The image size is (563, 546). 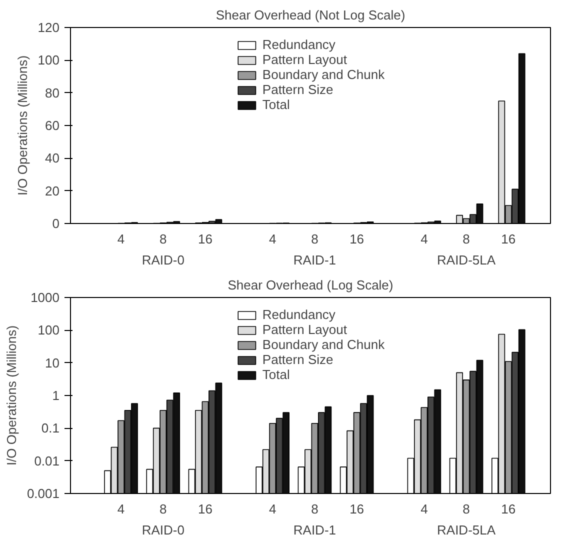 I want to click on y-tick-label: 80, so click(x=52, y=92).